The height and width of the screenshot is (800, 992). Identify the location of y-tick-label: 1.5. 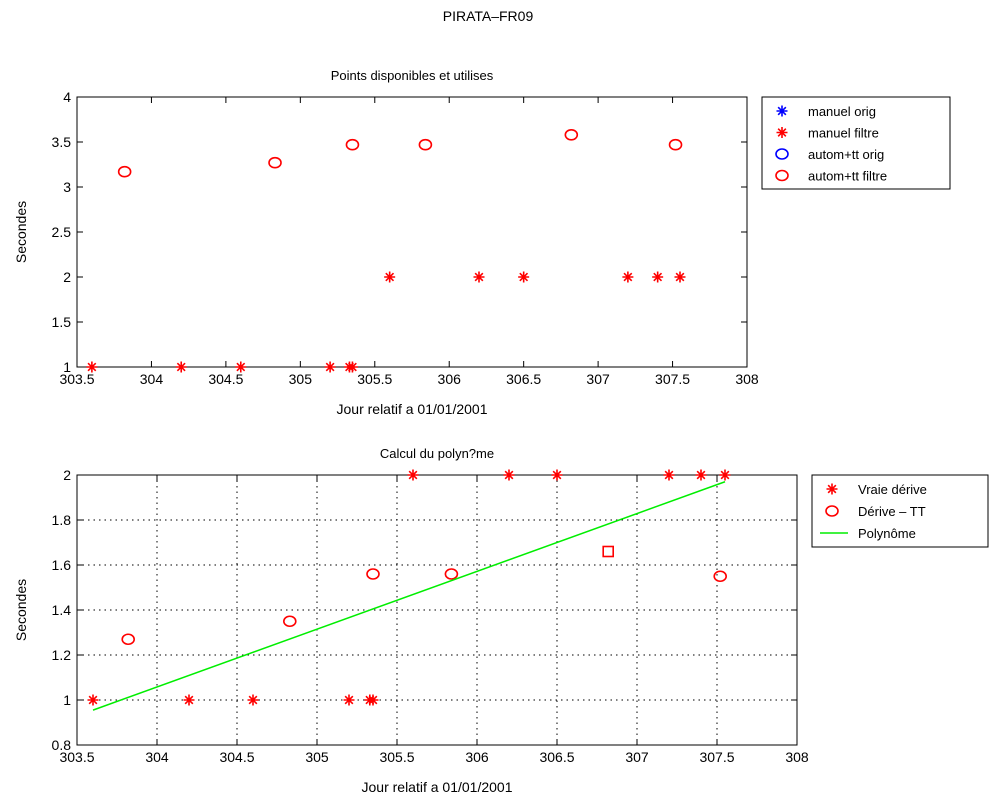
(62, 322).